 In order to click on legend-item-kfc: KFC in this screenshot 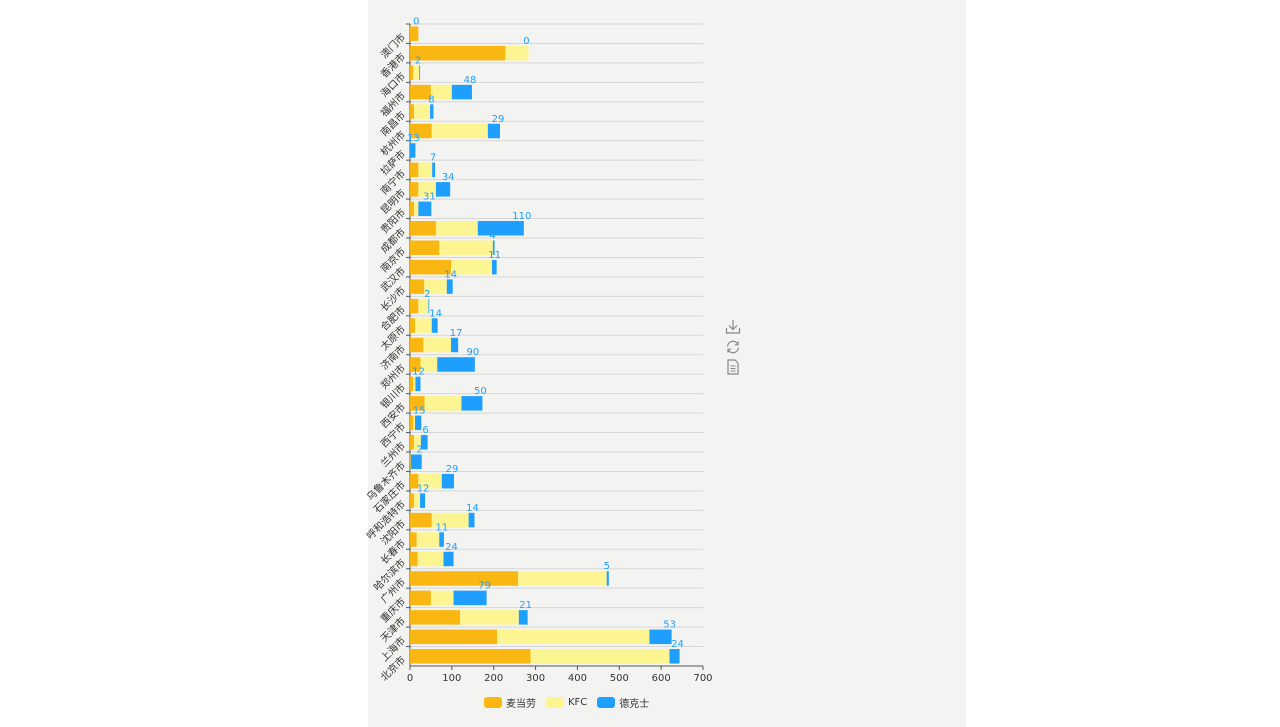, I will do `click(566, 702)`.